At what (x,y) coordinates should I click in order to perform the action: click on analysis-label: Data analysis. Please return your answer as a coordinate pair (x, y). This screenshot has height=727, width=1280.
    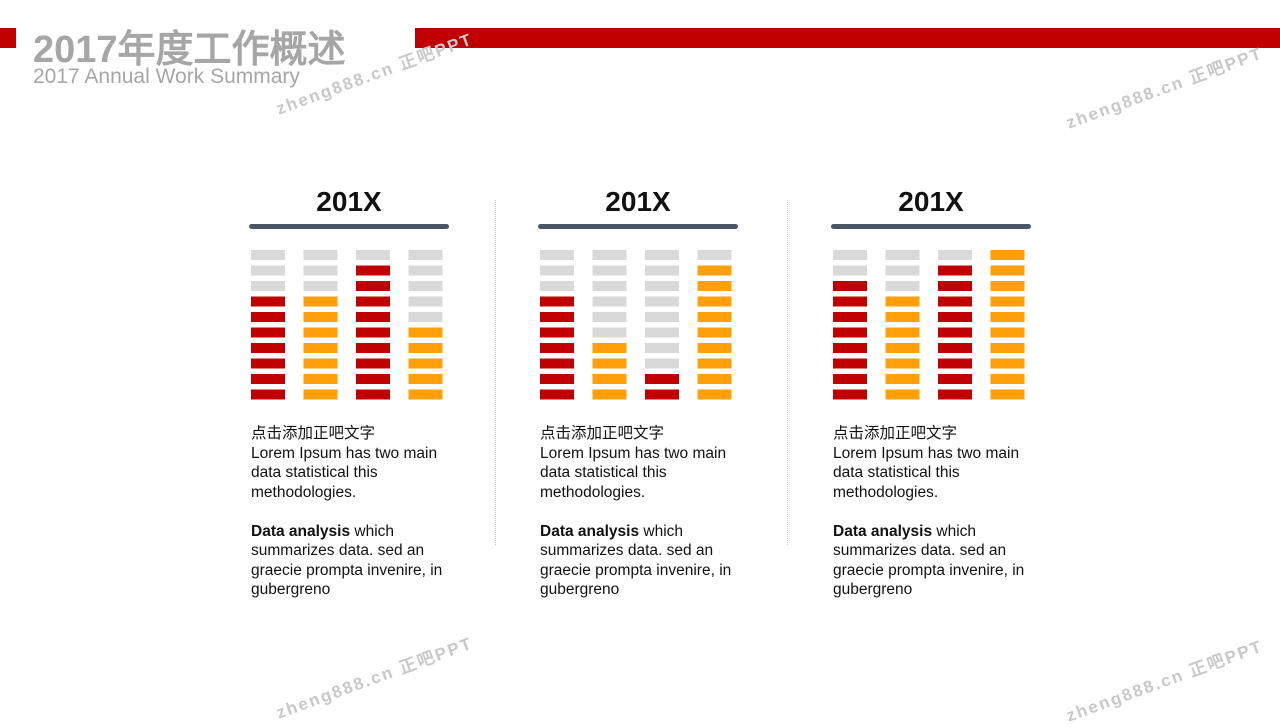
    Looking at the image, I should click on (301, 531).